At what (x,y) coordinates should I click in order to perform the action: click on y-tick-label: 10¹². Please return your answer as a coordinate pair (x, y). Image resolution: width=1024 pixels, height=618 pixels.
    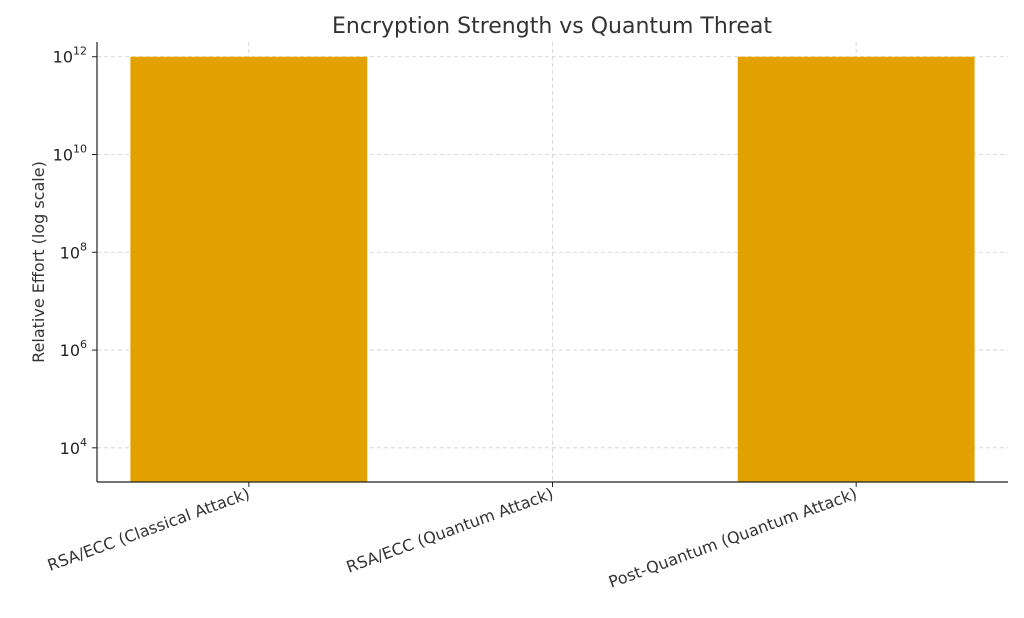
    Looking at the image, I should click on (70, 56).